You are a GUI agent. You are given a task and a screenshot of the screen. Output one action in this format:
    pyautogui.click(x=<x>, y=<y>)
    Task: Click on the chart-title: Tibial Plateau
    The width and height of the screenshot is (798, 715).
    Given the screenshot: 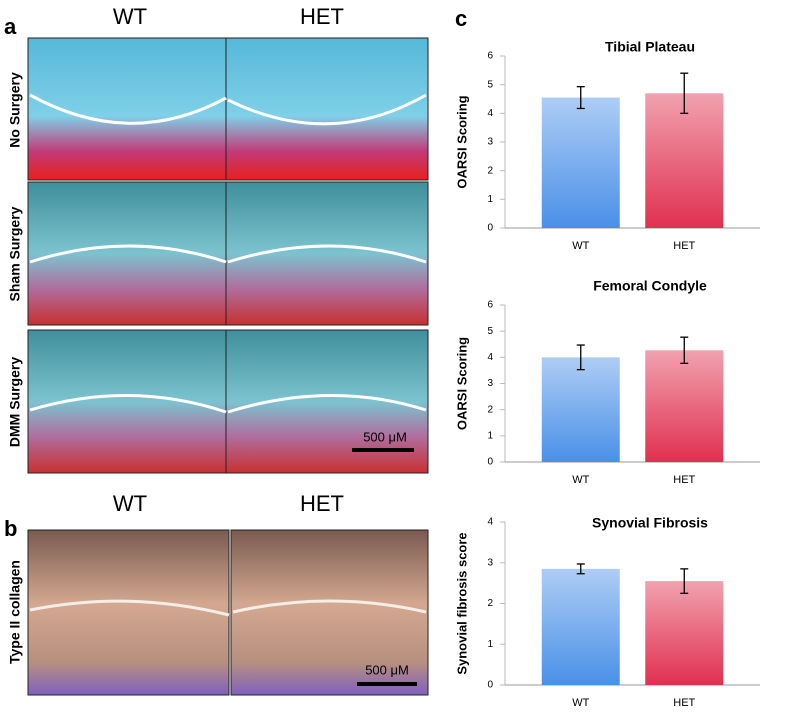 What is the action you would take?
    pyautogui.click(x=650, y=47)
    